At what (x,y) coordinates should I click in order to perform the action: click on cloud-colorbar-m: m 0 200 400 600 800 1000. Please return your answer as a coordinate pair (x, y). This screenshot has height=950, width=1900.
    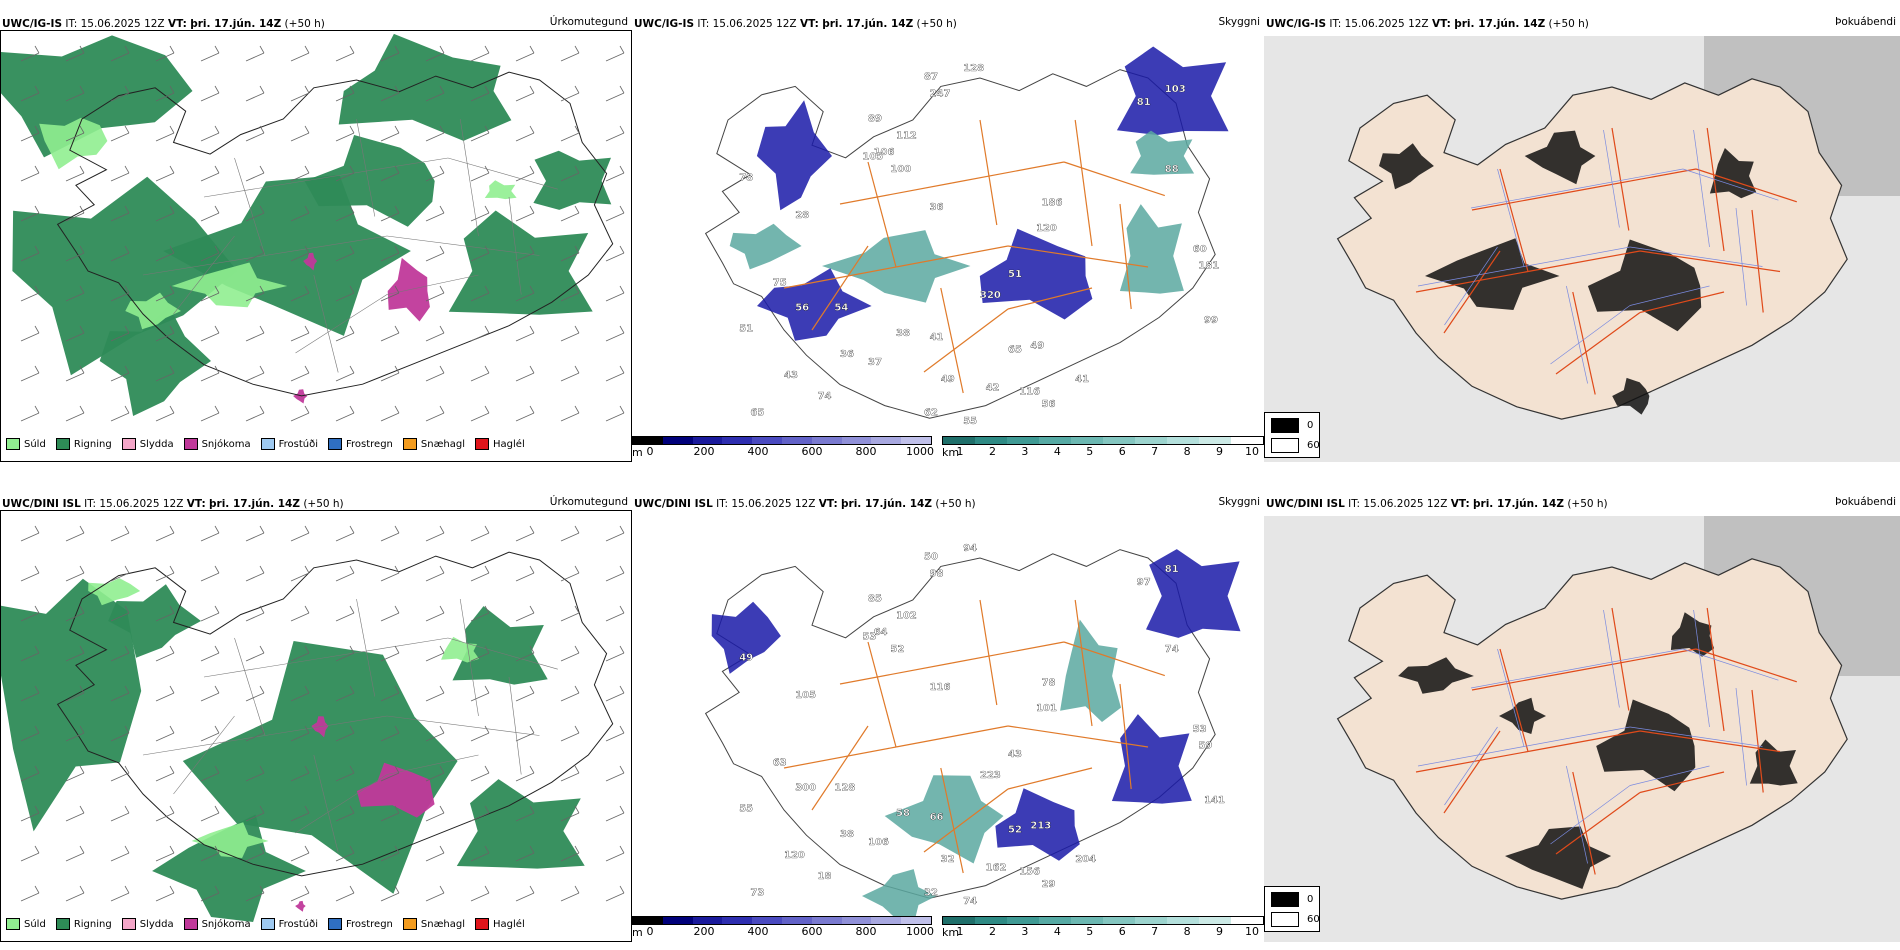
    Looking at the image, I should click on (783, 927).